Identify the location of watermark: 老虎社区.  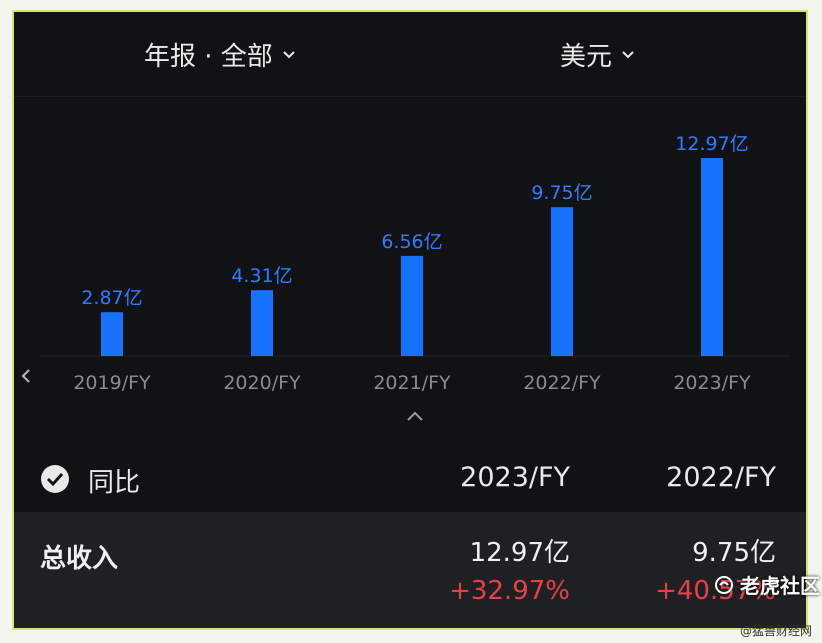
(767, 584).